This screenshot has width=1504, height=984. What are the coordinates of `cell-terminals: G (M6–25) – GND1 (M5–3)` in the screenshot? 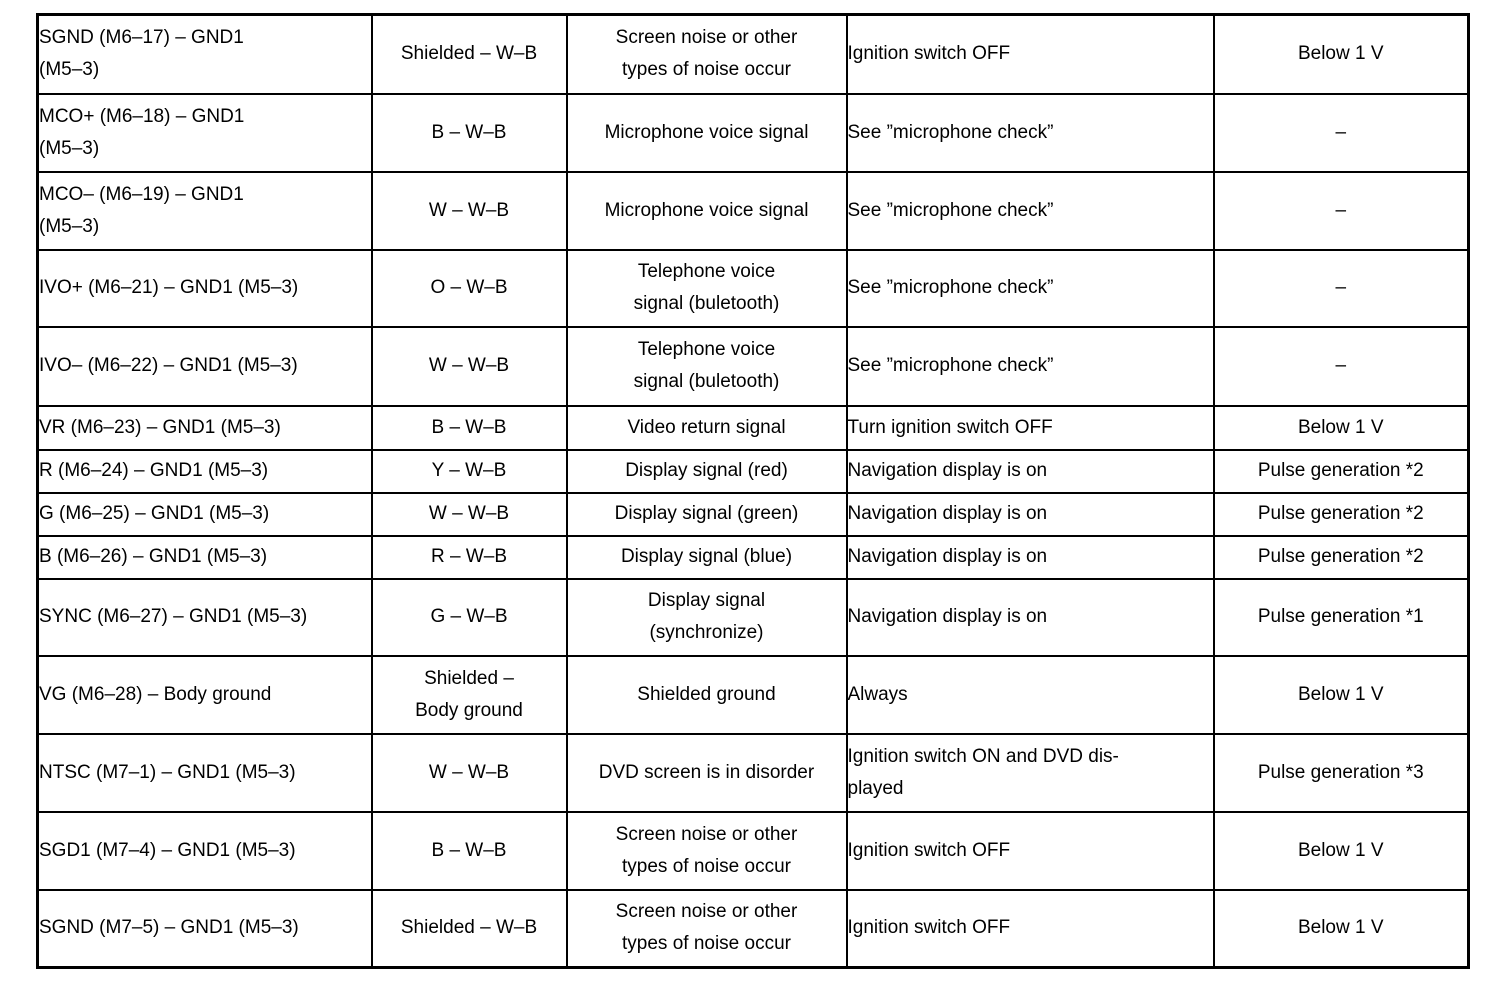 It's located at (204, 514).